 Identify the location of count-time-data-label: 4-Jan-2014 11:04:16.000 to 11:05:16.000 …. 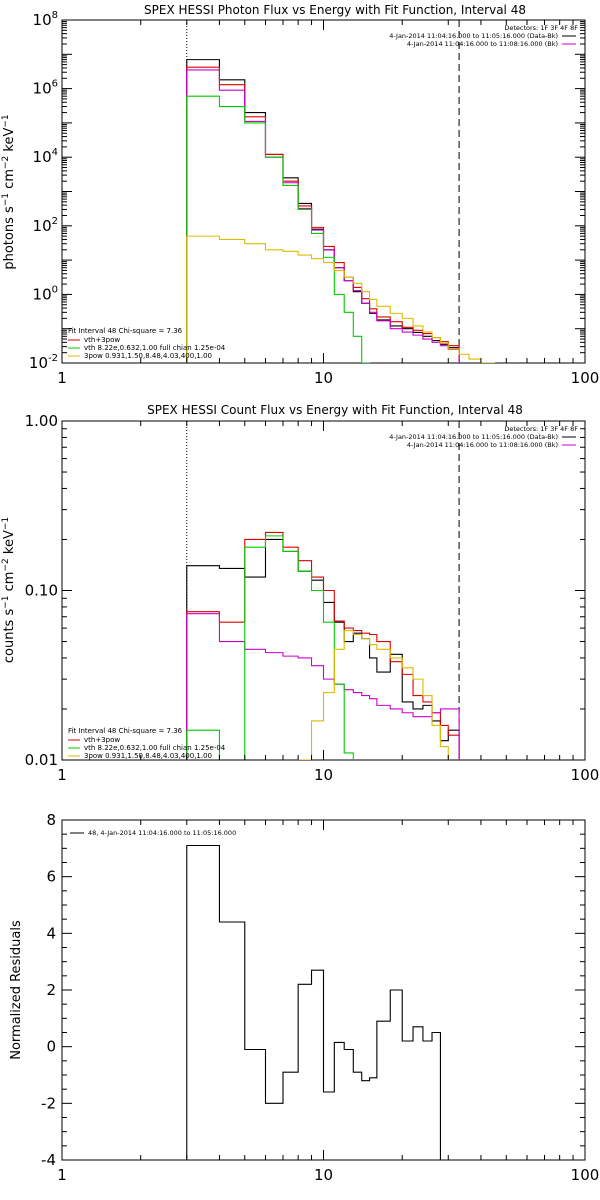
(473, 437).